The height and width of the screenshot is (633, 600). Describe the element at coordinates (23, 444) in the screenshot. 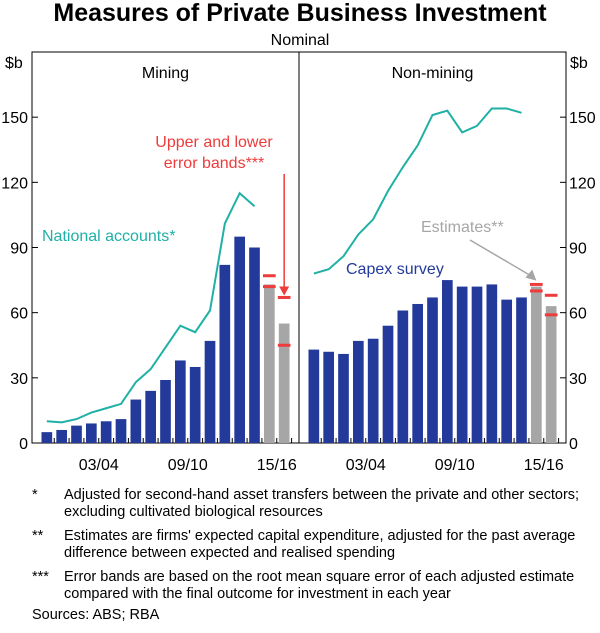

I see `y-tick-label-left: 0` at that location.